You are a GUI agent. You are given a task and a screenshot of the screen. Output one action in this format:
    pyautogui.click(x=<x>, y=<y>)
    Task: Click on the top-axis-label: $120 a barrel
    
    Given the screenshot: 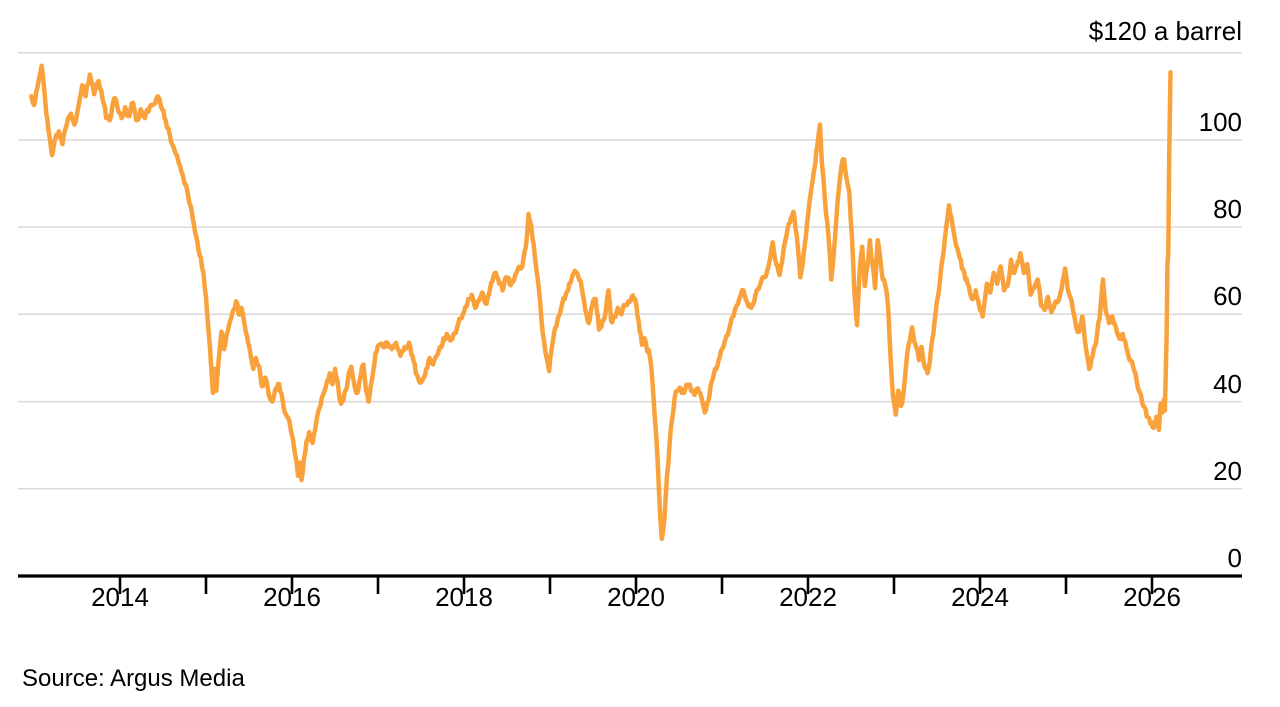 What is the action you would take?
    pyautogui.click(x=1165, y=31)
    